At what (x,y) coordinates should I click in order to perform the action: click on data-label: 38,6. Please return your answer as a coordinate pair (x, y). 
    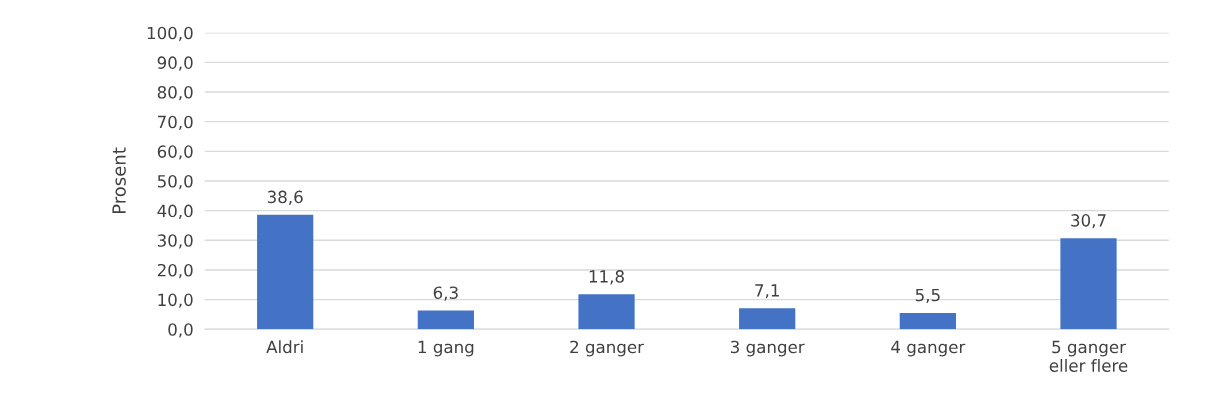
    Looking at the image, I should click on (285, 197).